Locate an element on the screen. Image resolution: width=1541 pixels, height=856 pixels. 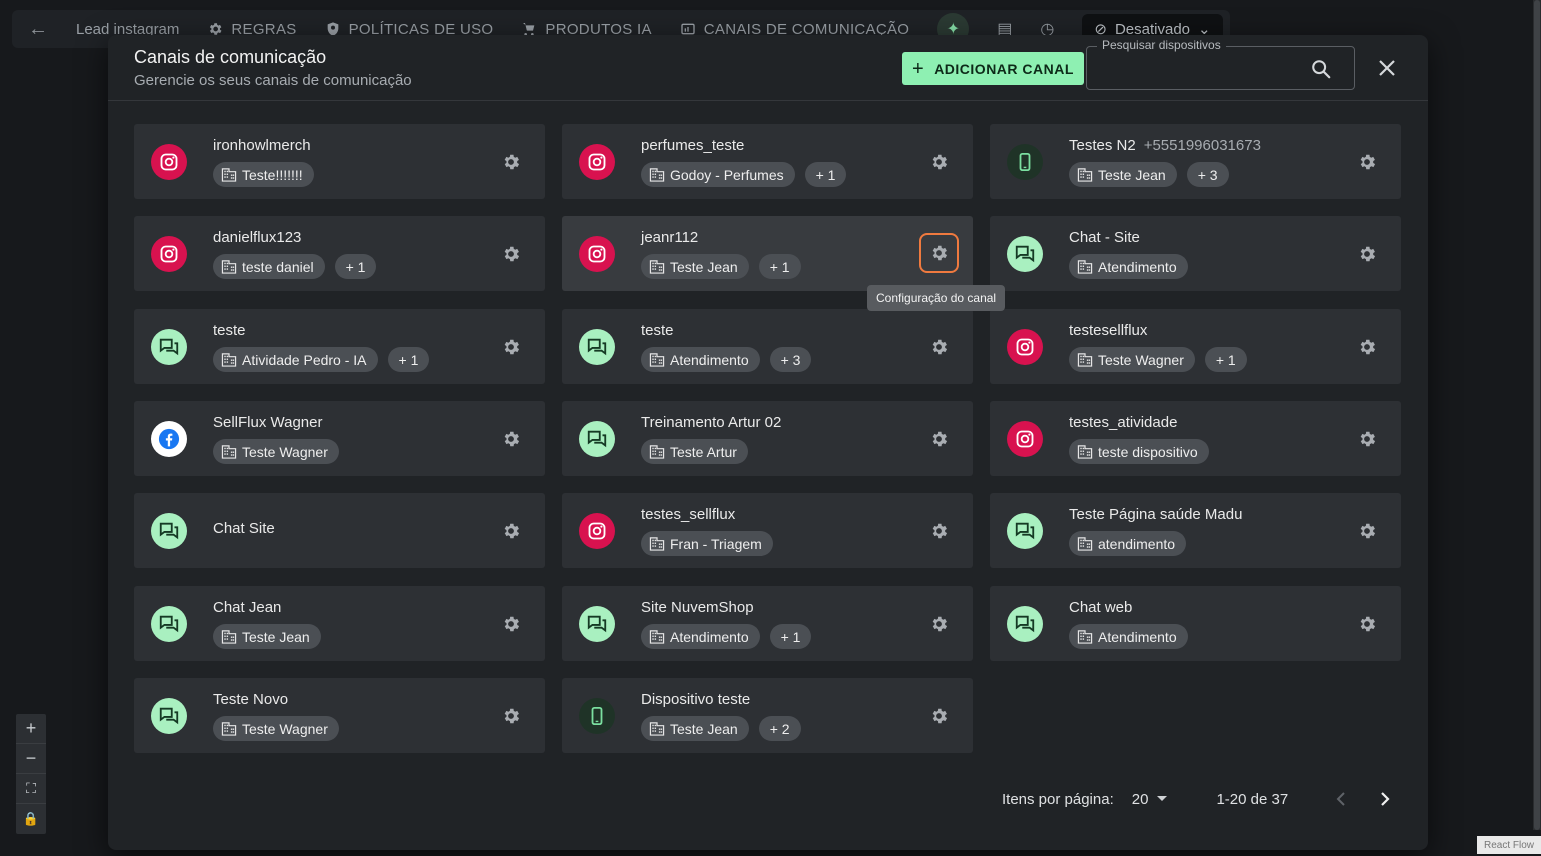
channel-card: danielflux123 teste daniel + 1 is located at coordinates (339, 253).